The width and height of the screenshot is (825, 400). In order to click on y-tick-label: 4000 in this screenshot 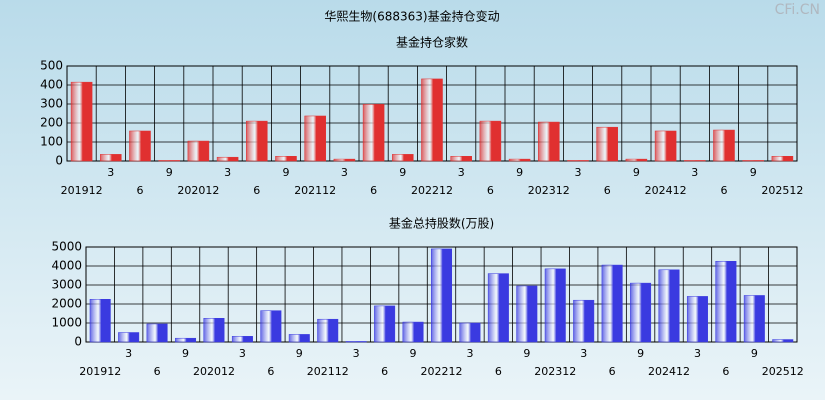, I will do `click(66, 266)`.